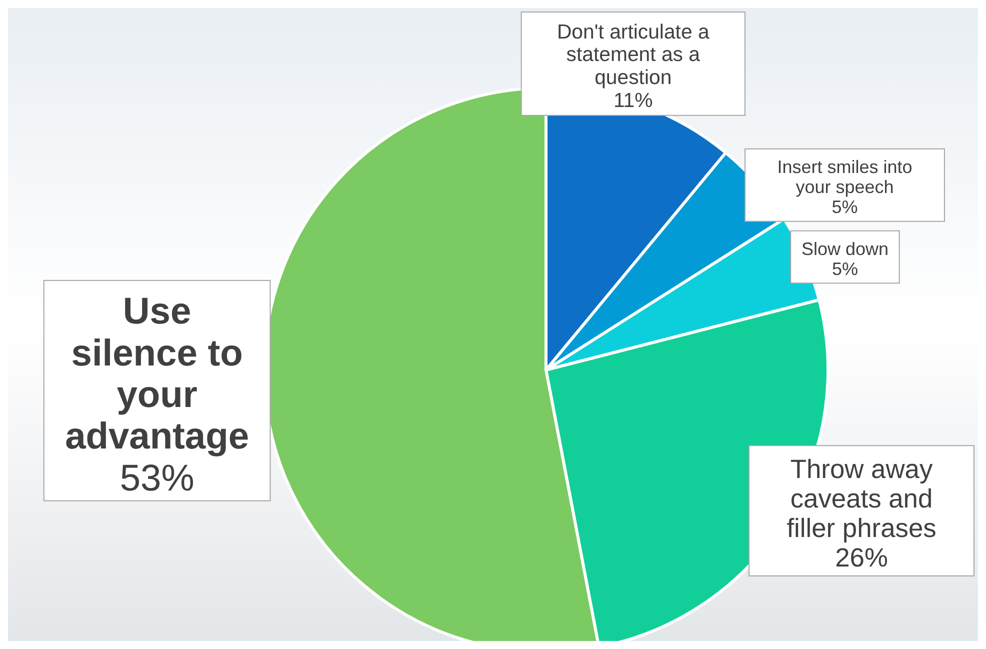 This screenshot has width=986, height=649. Describe the element at coordinates (157, 373) in the screenshot. I see `slice-label: Use silence to your advantage` at that location.